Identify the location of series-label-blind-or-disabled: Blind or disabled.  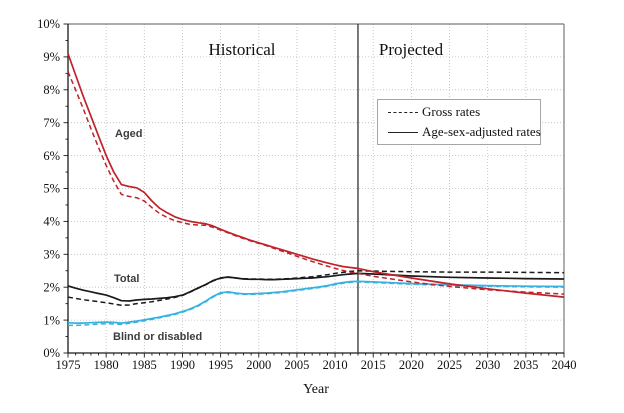
(158, 337).